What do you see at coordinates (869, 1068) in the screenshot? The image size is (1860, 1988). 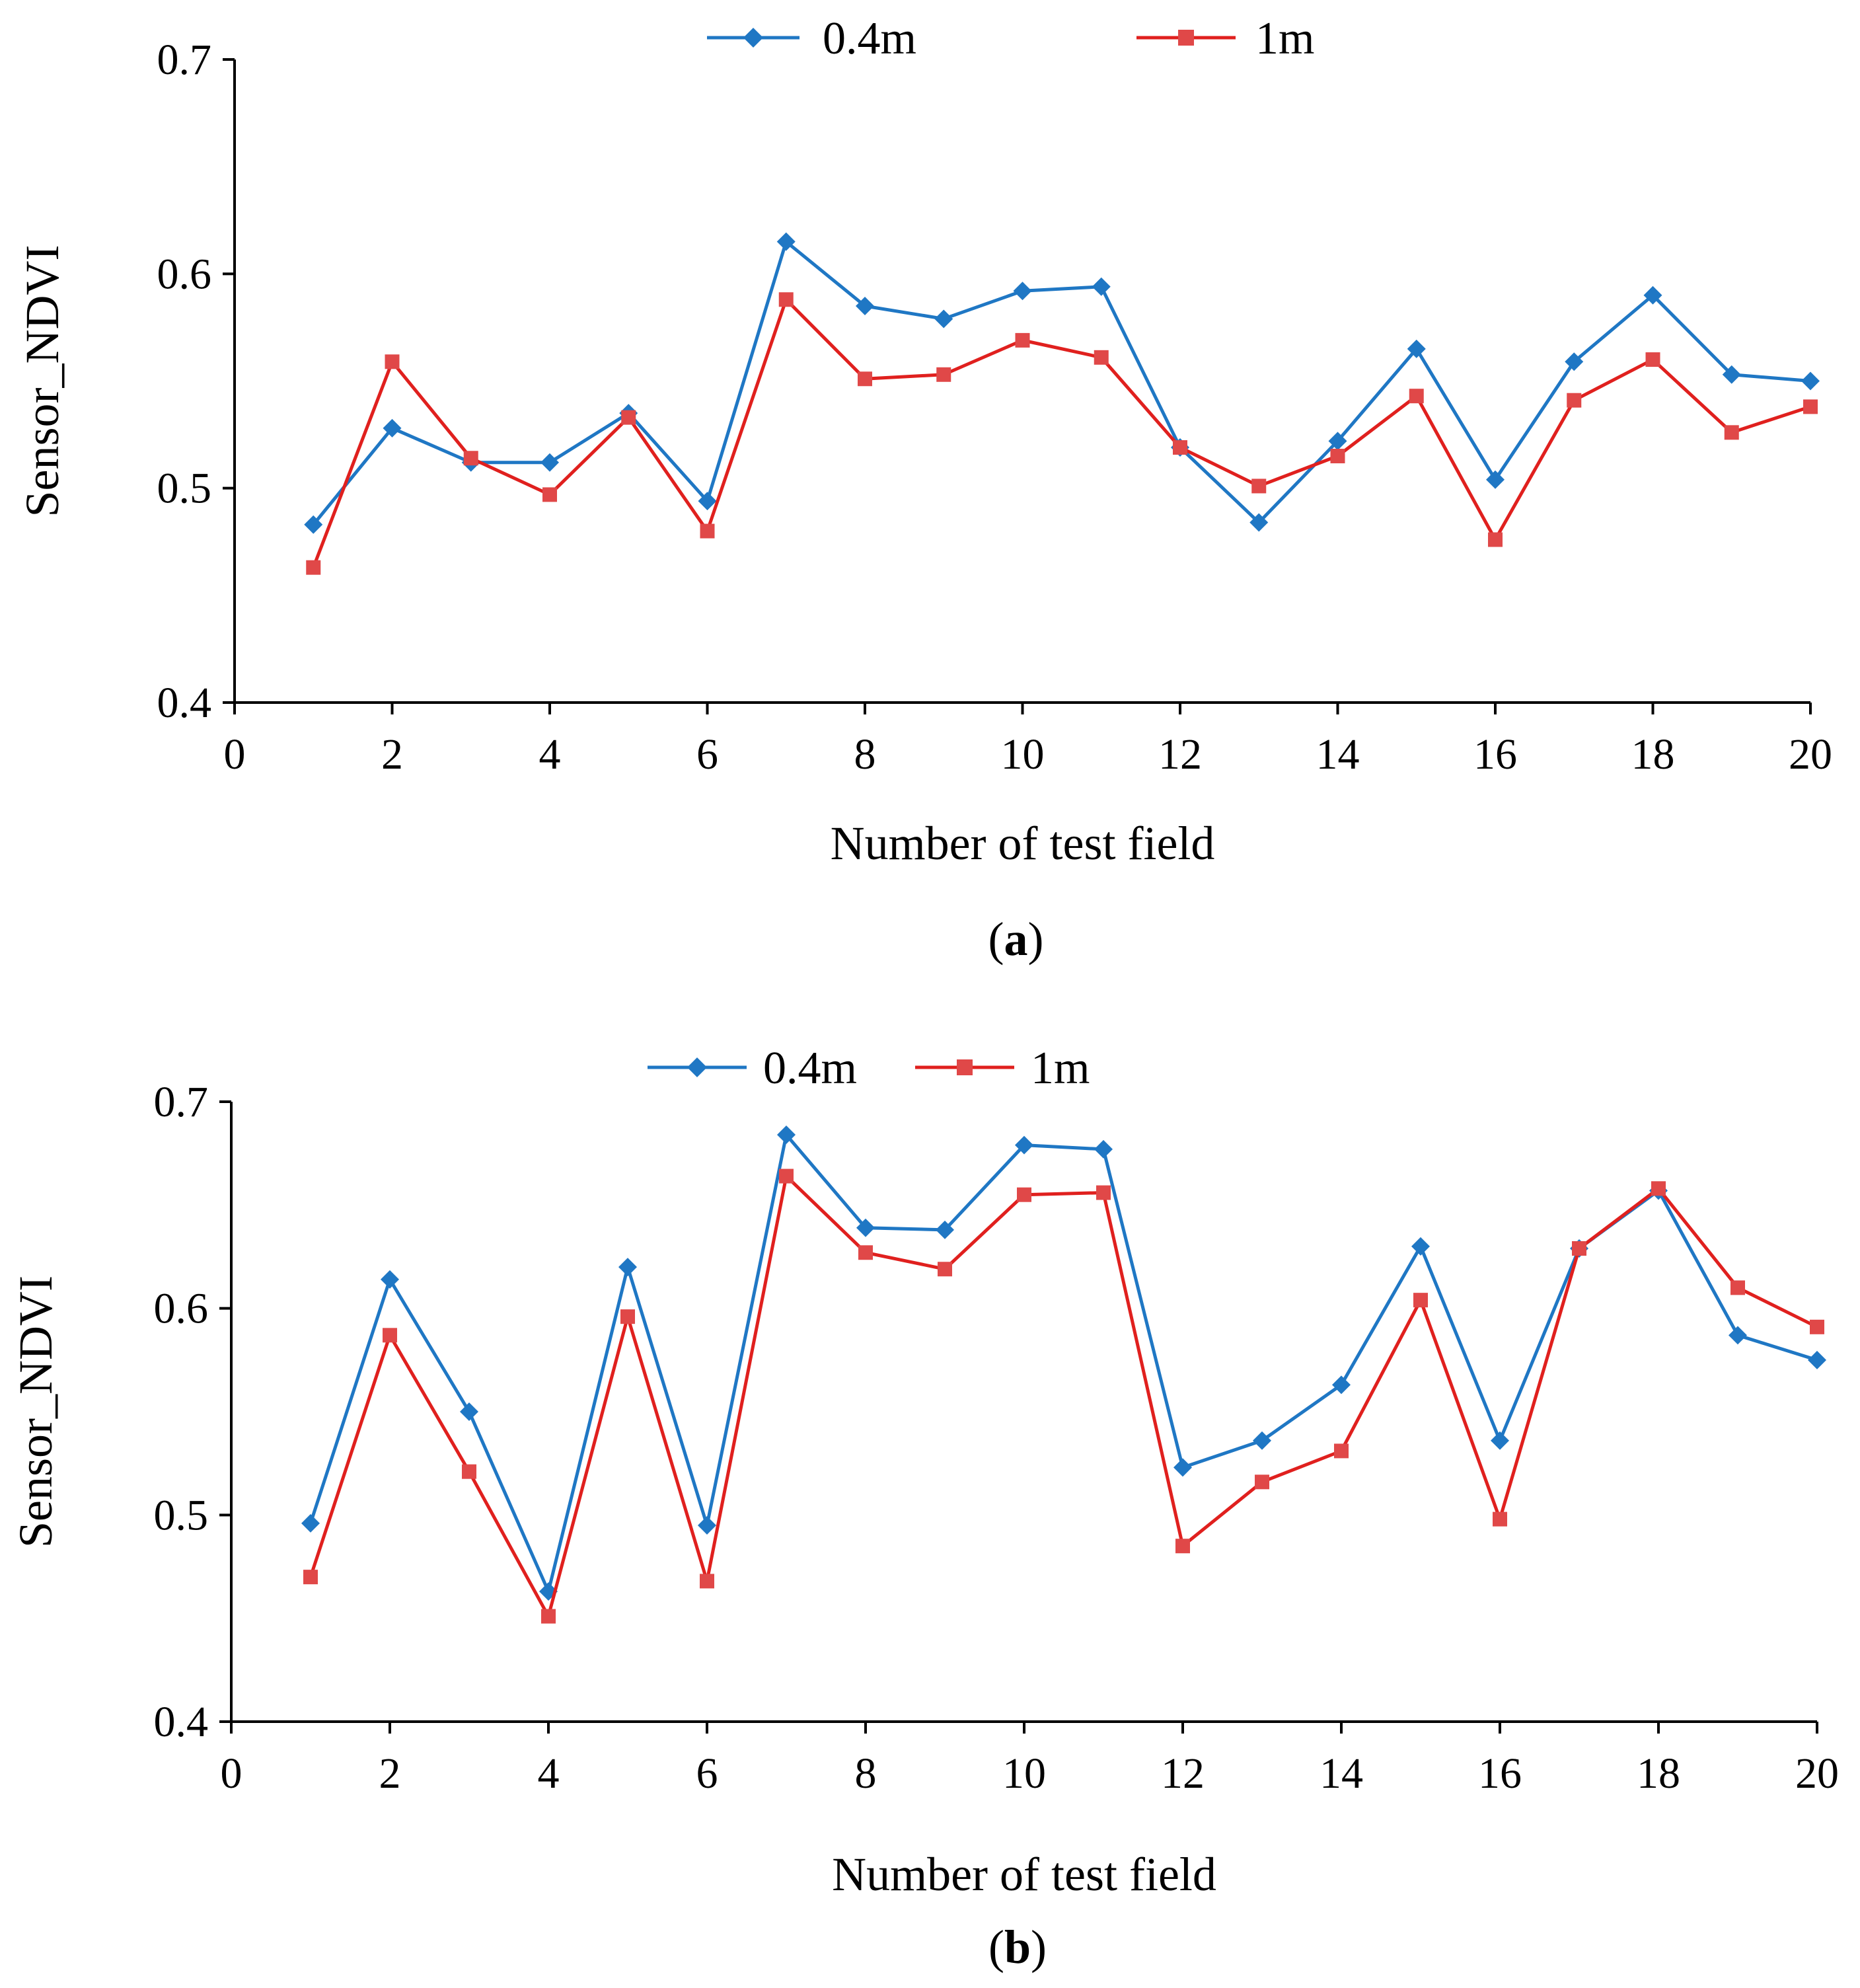 I see `legend: 0.4m 1m` at bounding box center [869, 1068].